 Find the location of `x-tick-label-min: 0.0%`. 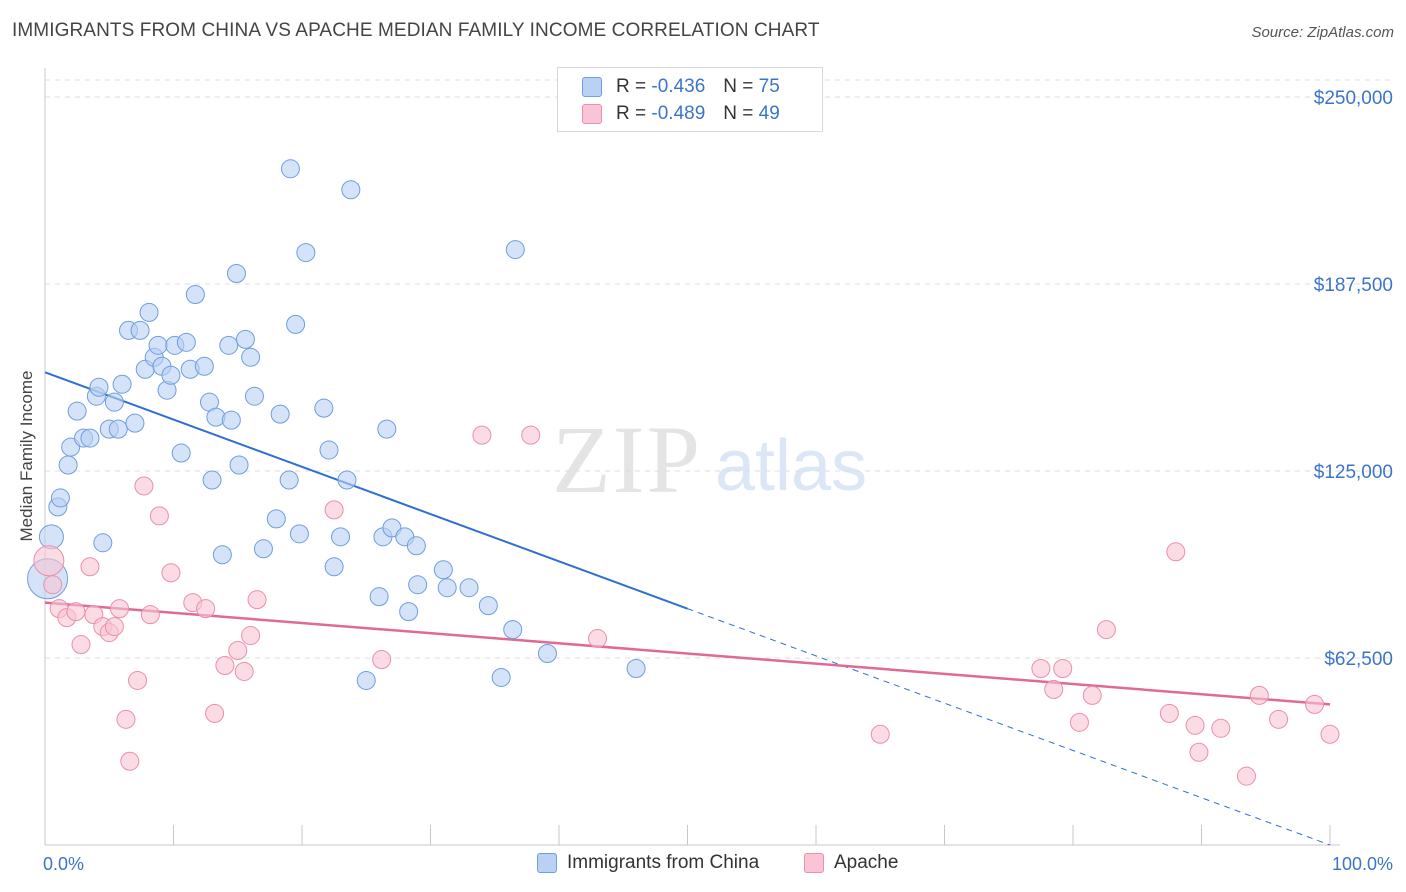

x-tick-label-min: 0.0% is located at coordinates (63, 864).